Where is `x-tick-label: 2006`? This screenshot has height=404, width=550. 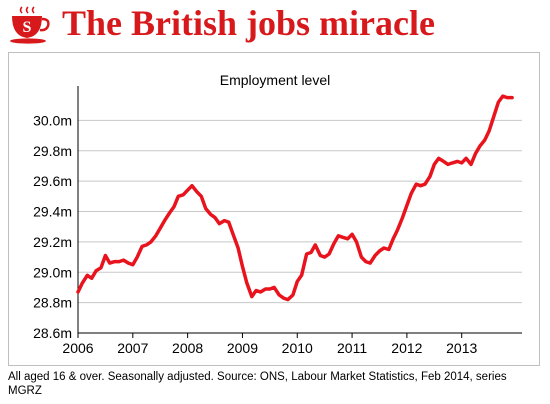 x-tick-label: 2006 is located at coordinates (77, 348).